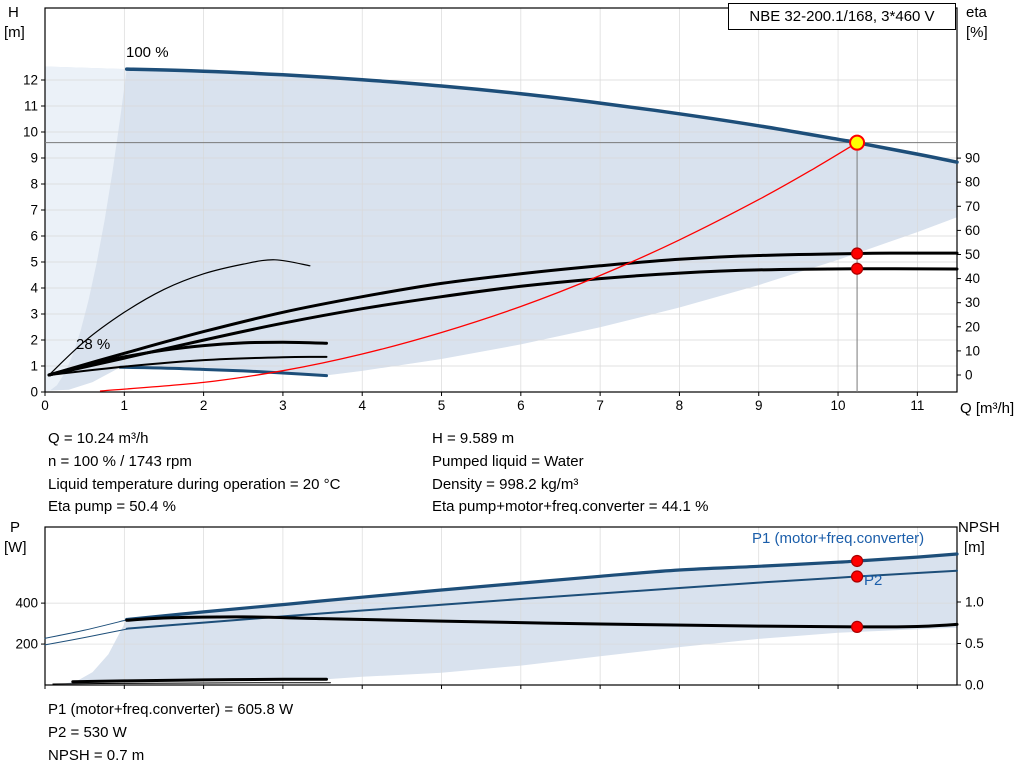  What do you see at coordinates (34, 392) in the screenshot?
I see `y-left-tick-label: 0` at bounding box center [34, 392].